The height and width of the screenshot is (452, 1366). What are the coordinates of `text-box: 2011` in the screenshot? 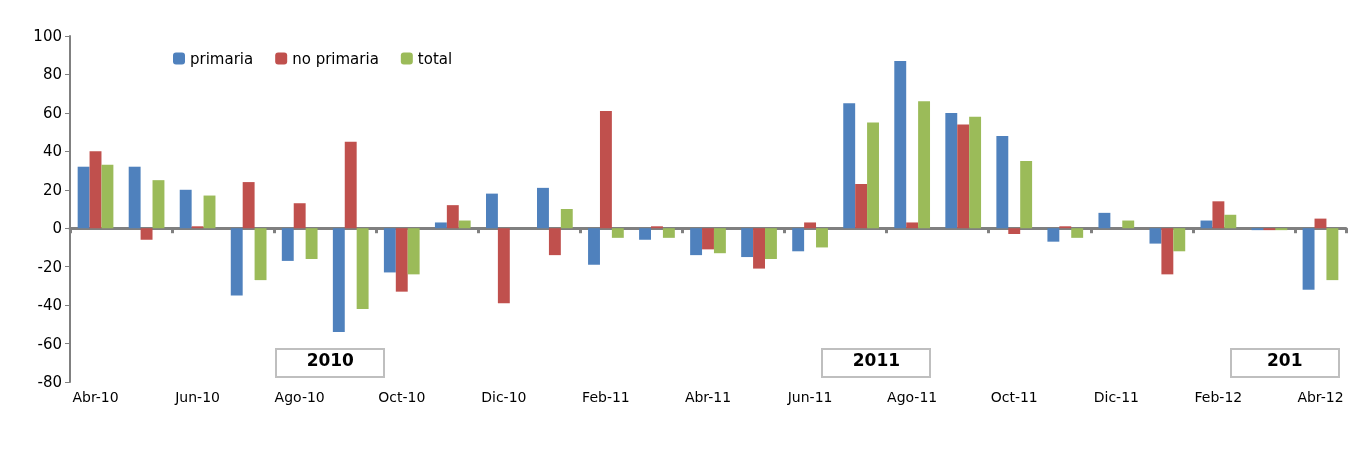 It's located at (876, 363).